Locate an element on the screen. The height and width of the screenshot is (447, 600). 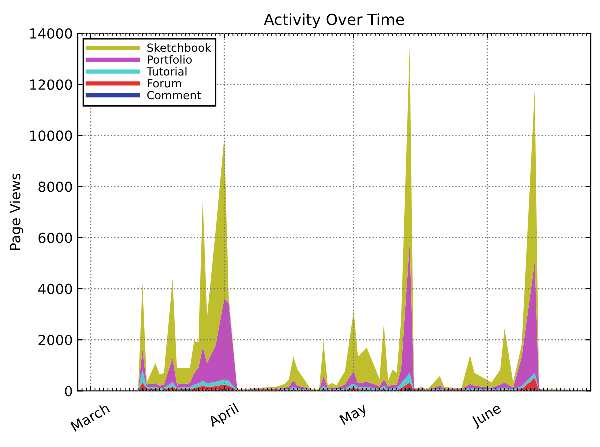
legend-label: Sketchbook is located at coordinates (180, 48).